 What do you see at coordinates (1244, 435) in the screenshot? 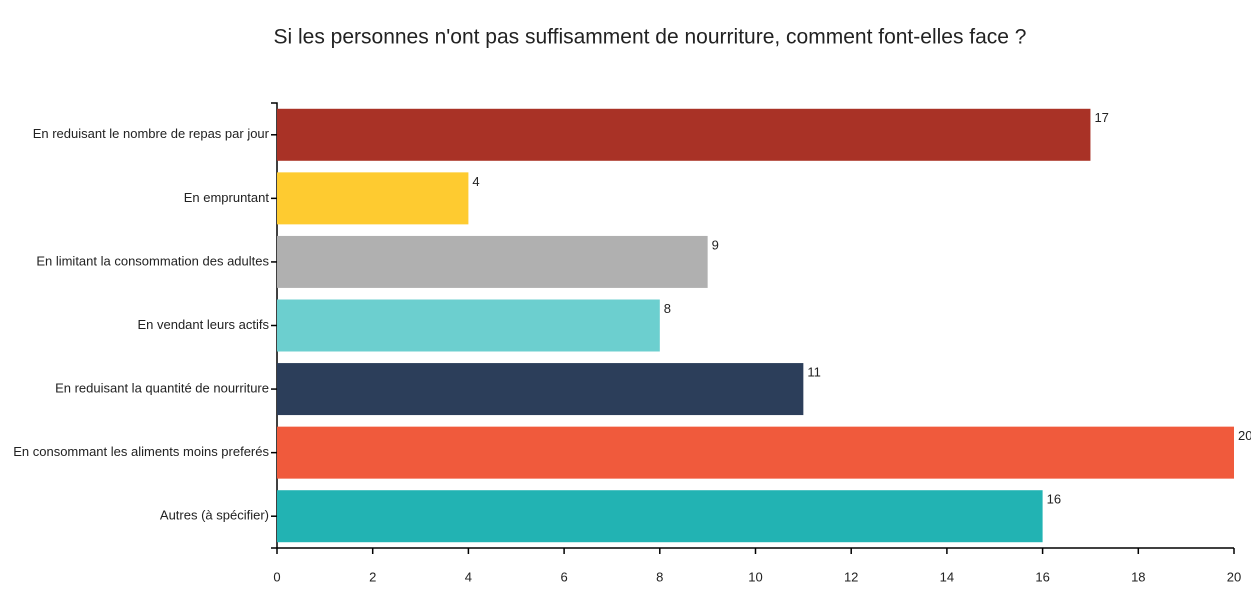
I see `value-label: 20` at bounding box center [1244, 435].